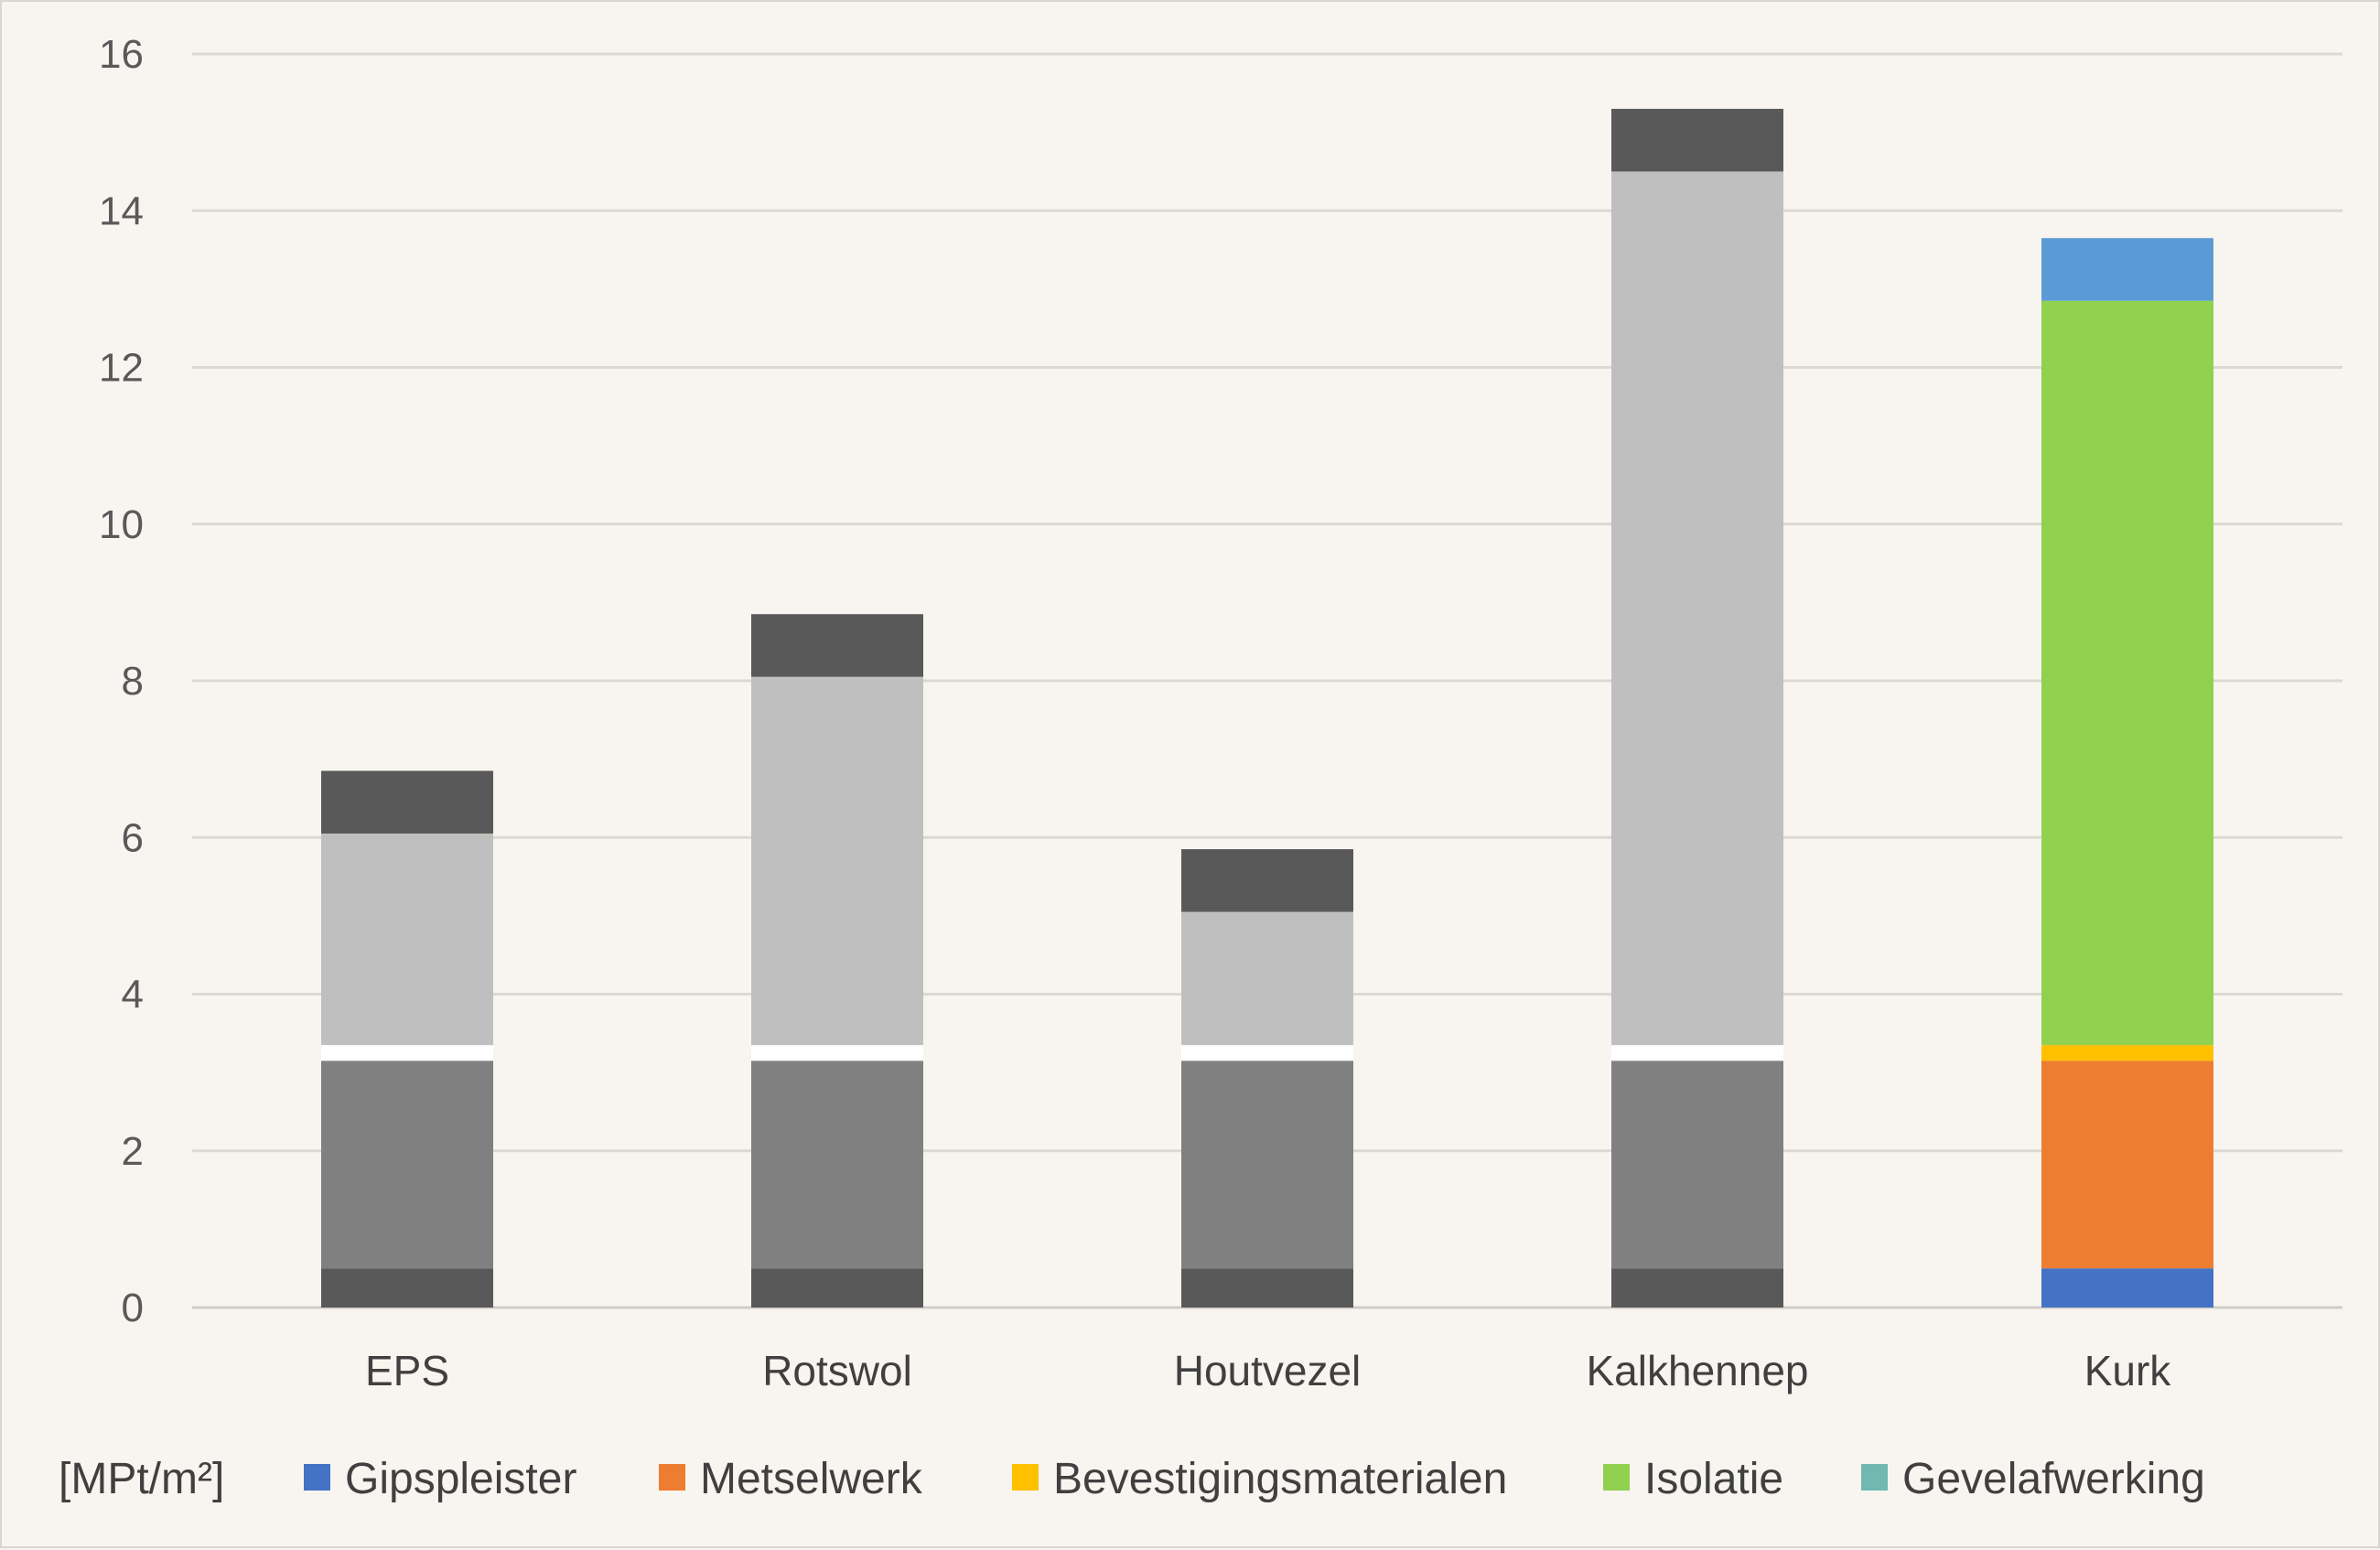  What do you see at coordinates (141, 1479) in the screenshot?
I see `unit-label: [MPt/m²]` at bounding box center [141, 1479].